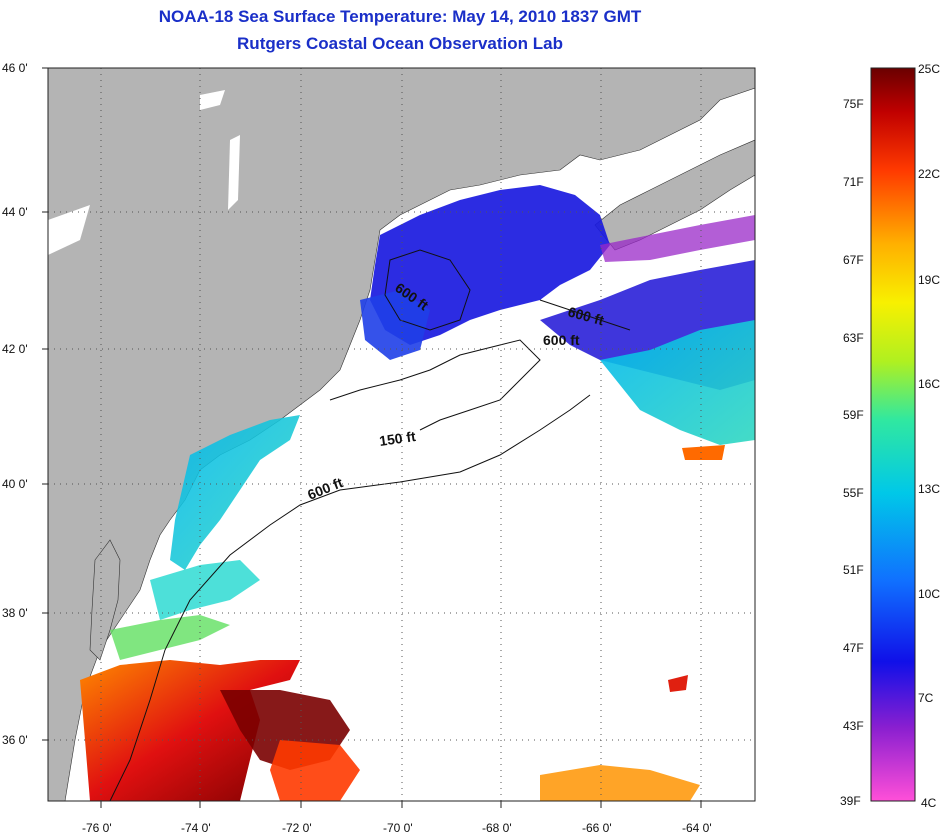 The image size is (944, 840). I want to click on colorbar-c-label: 19C, so click(929, 280).